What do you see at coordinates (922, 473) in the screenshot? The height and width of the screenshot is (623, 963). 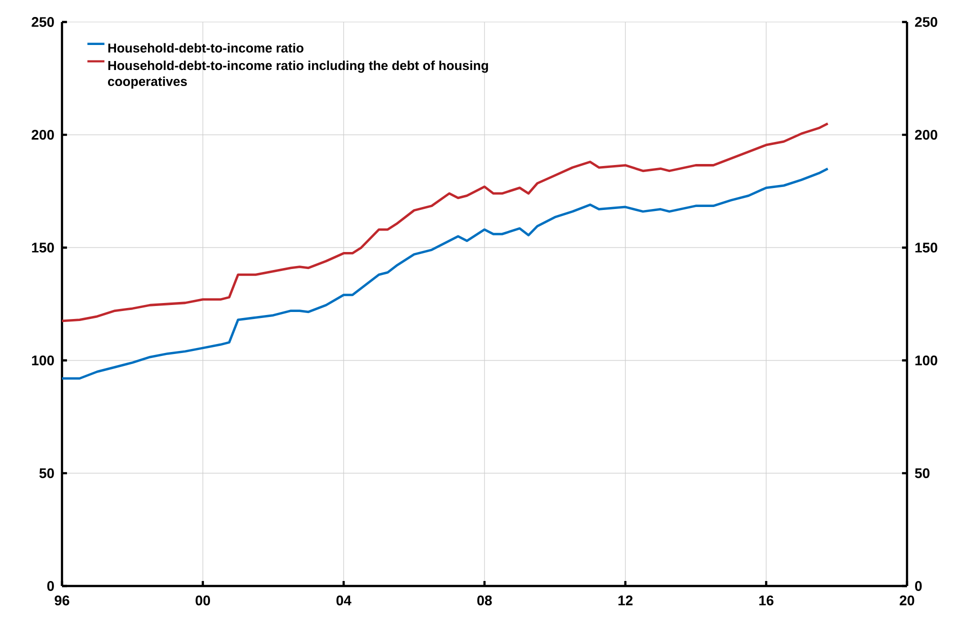 I see `y2-tick-label: 50` at bounding box center [922, 473].